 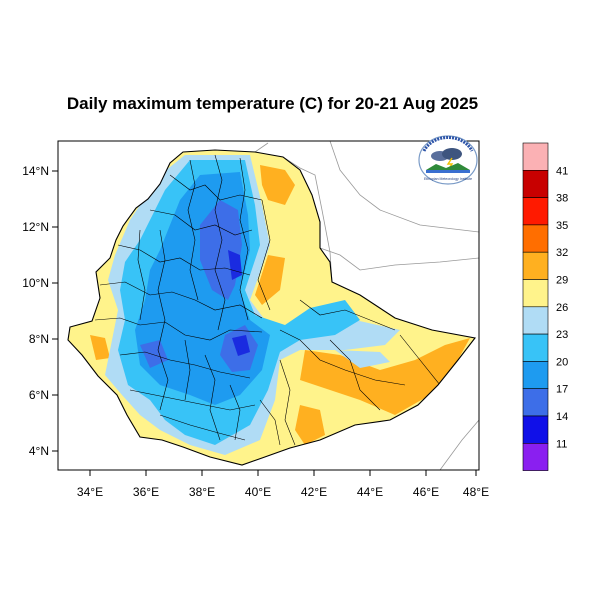 What do you see at coordinates (562, 308) in the screenshot?
I see `colorbar-label: 26` at bounding box center [562, 308].